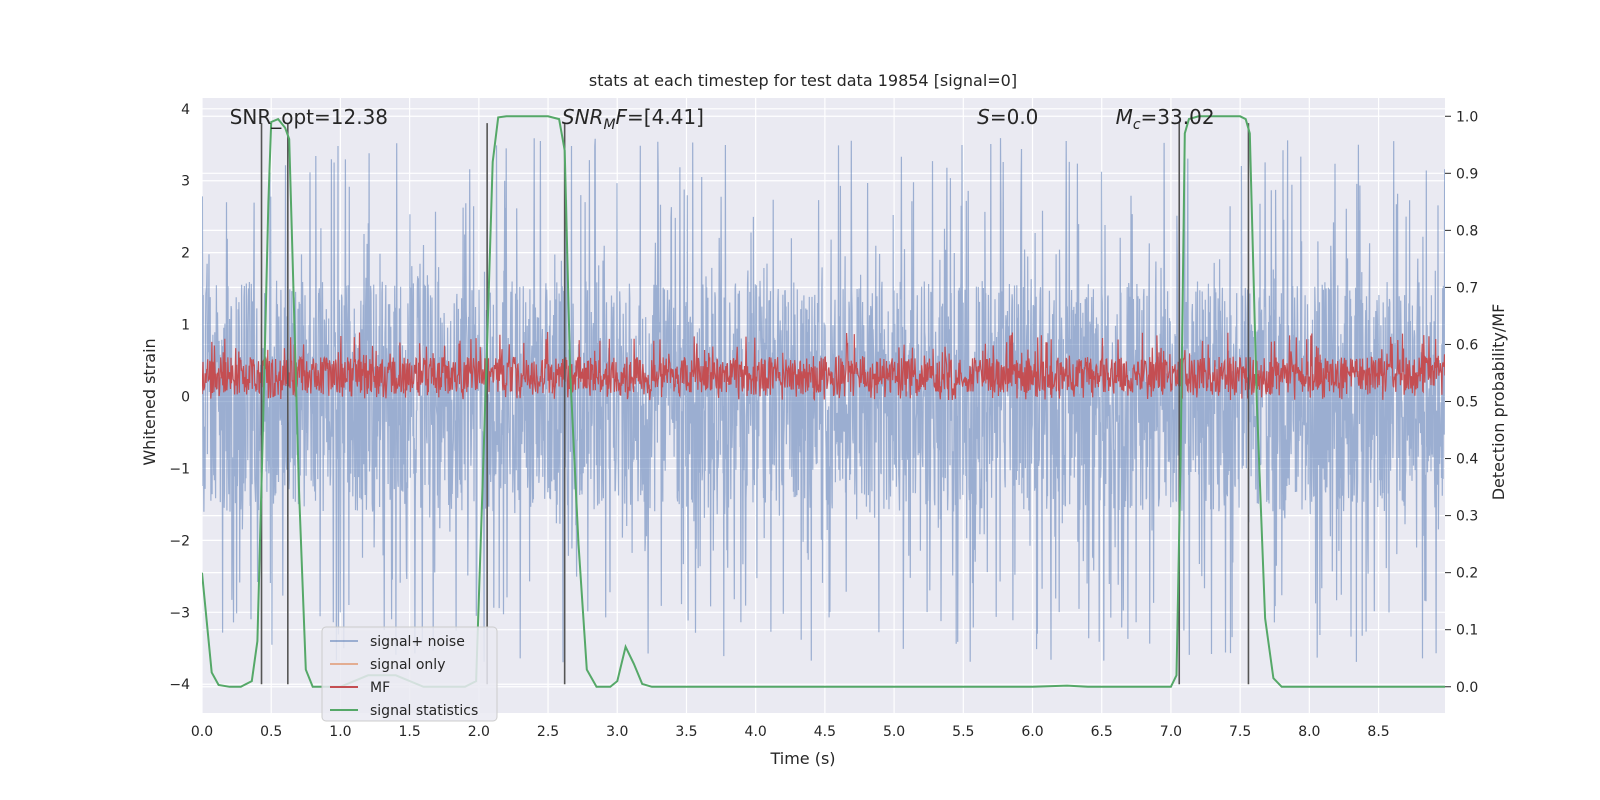 The width and height of the screenshot is (1600, 800). I want to click on right-tick-label: 0.5, so click(1467, 403).